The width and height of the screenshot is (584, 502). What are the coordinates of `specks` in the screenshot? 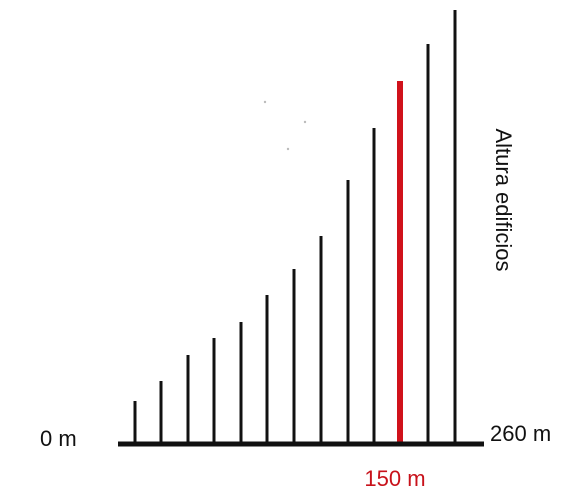 It's located at (285, 125).